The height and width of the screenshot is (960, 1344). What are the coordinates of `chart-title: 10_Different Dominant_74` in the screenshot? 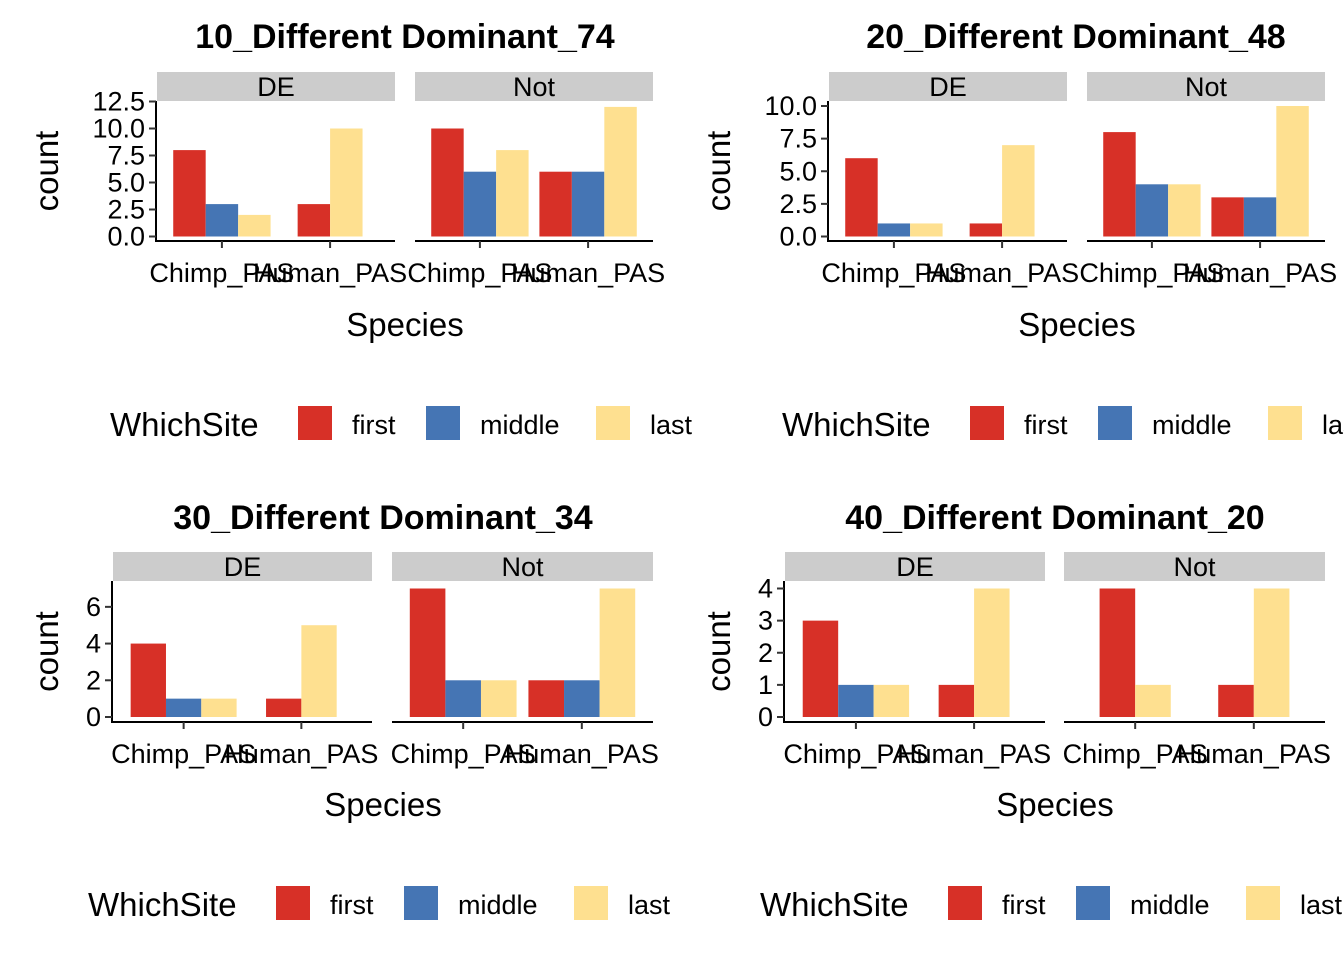 It's located at (405, 37).